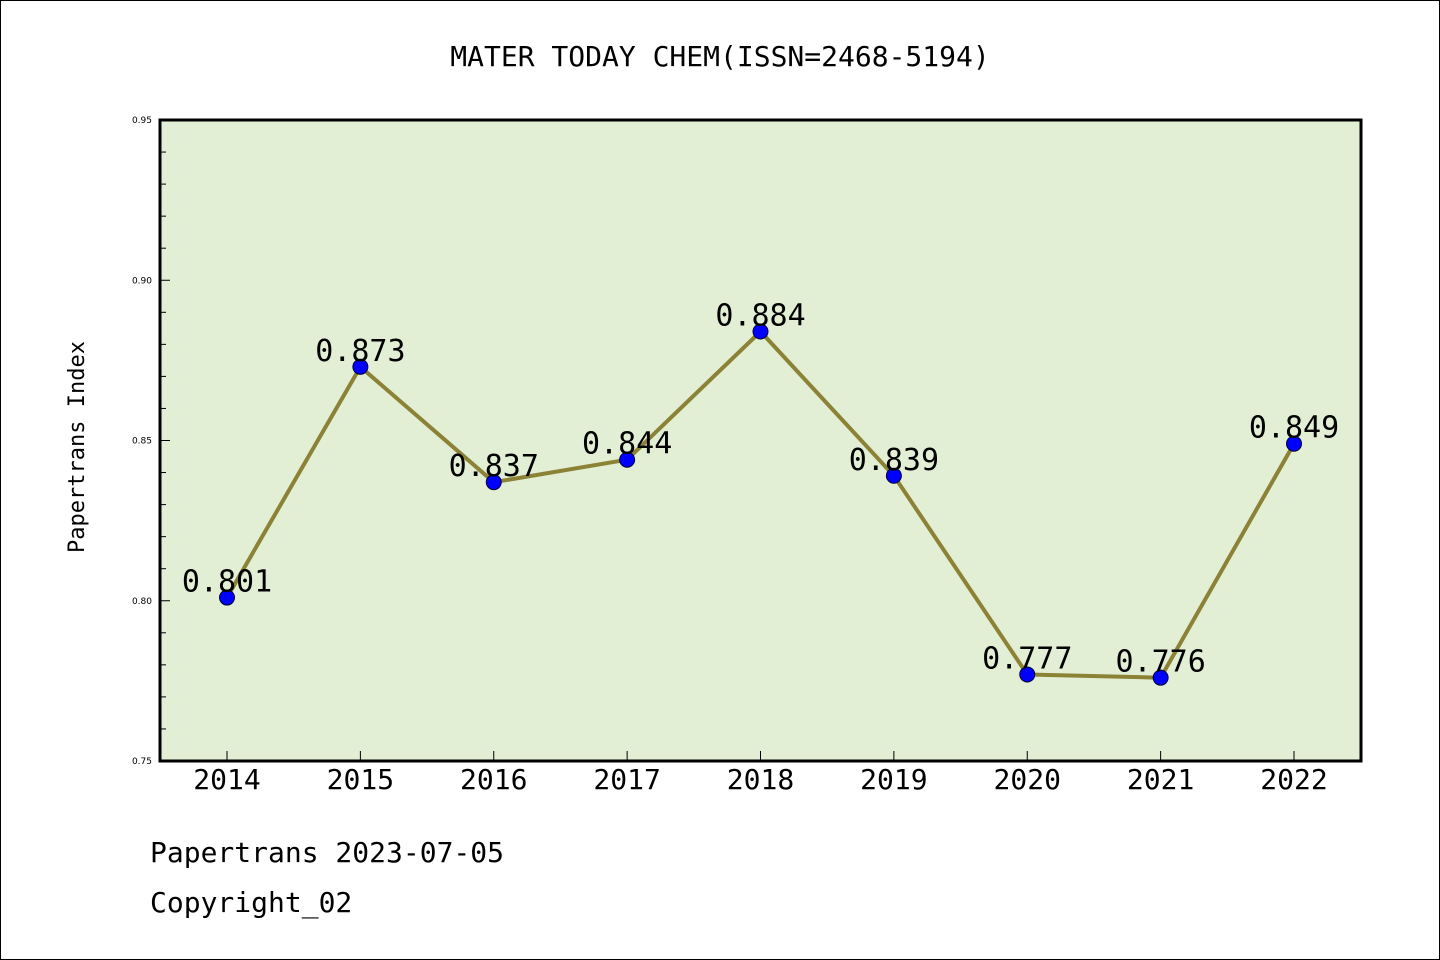 The height and width of the screenshot is (960, 1440). I want to click on x-tick-label: 2015, so click(360, 779).